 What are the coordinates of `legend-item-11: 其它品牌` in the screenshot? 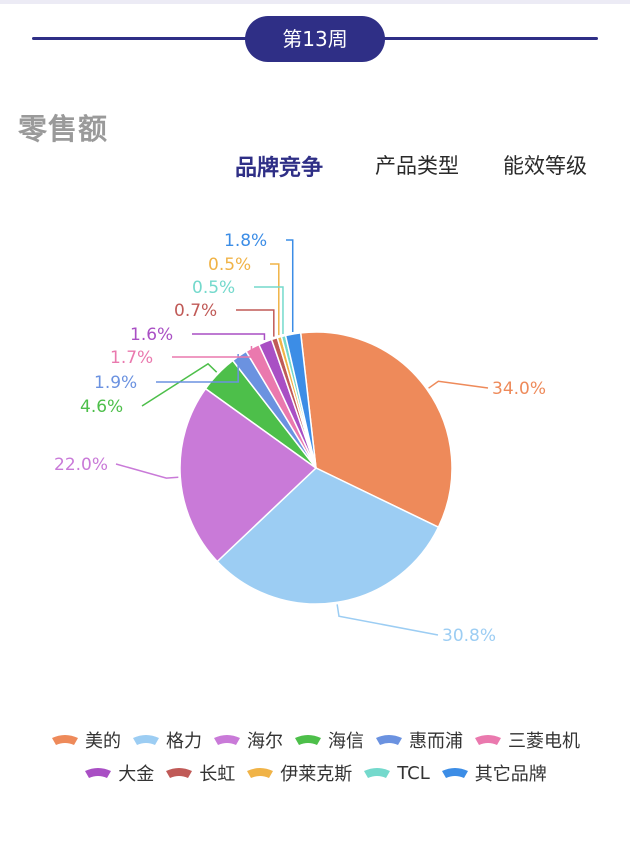 It's located at (493, 773).